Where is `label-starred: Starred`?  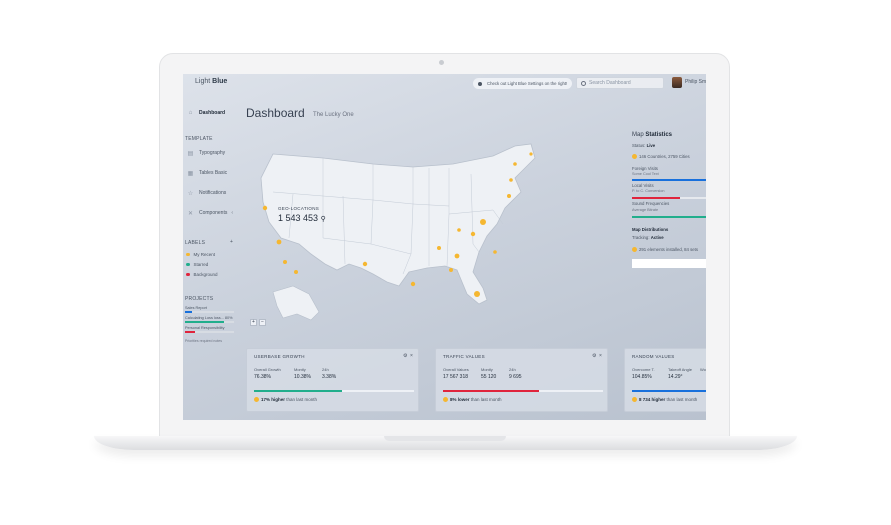
label-starred: Starred is located at coordinates (197, 264).